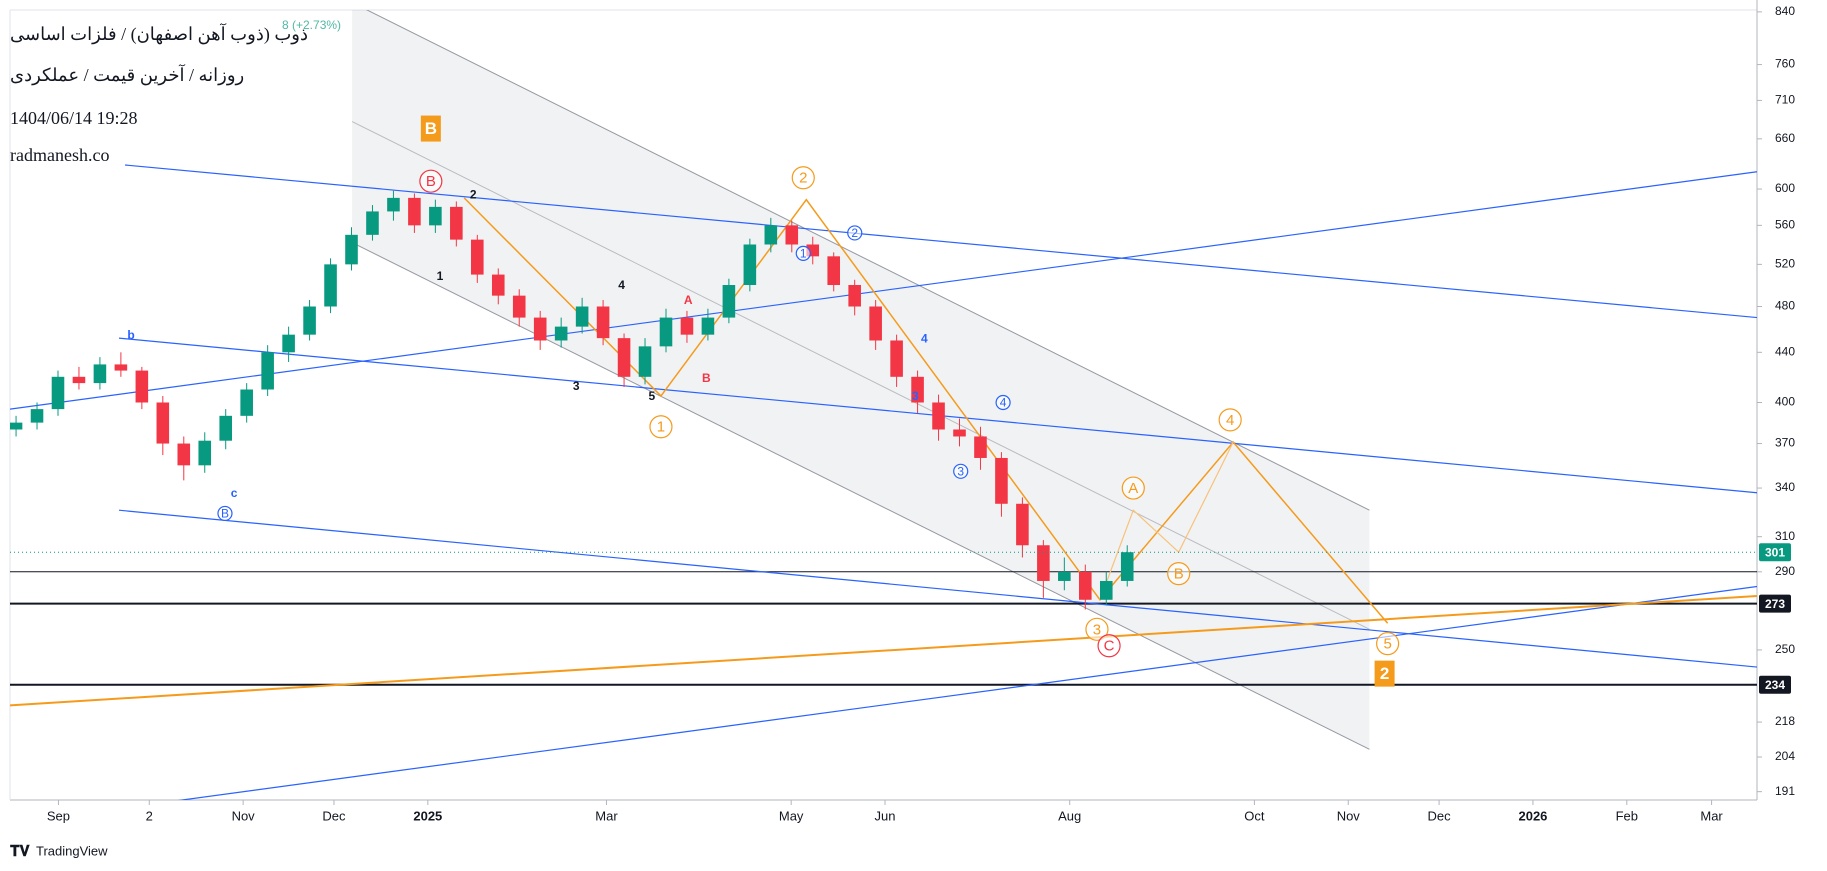  Describe the element at coordinates (1785, 264) in the screenshot. I see `y-tick-label: 520` at that location.